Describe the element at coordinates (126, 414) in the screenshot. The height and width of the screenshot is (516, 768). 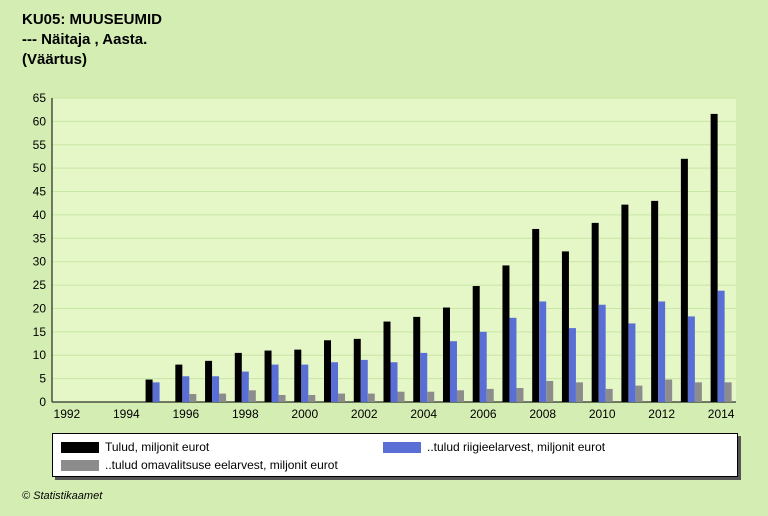
I see `x-tick-label: 1994` at that location.